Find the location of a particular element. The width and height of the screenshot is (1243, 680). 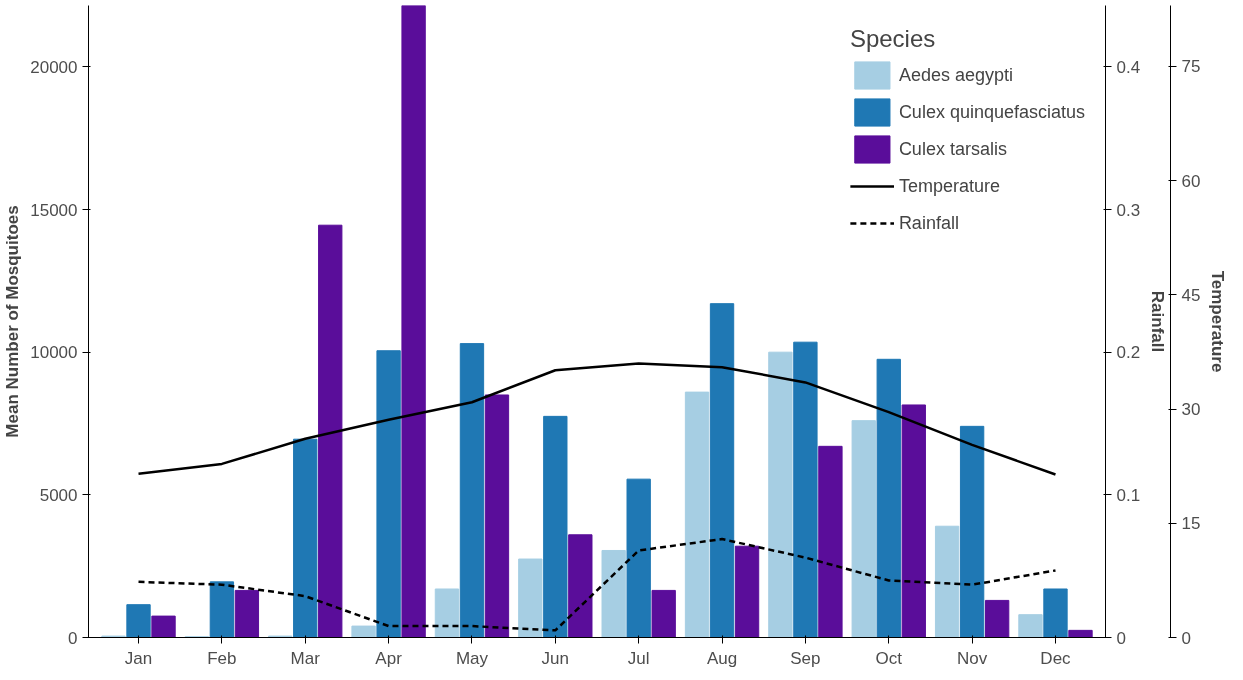

legend-label: Temperature is located at coordinates (949, 186).